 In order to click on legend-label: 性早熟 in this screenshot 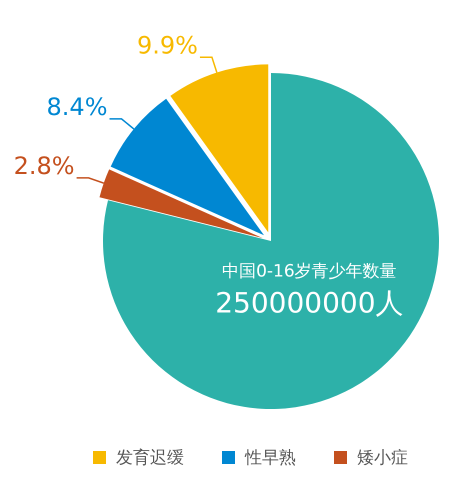, I will do `click(270, 458)`.